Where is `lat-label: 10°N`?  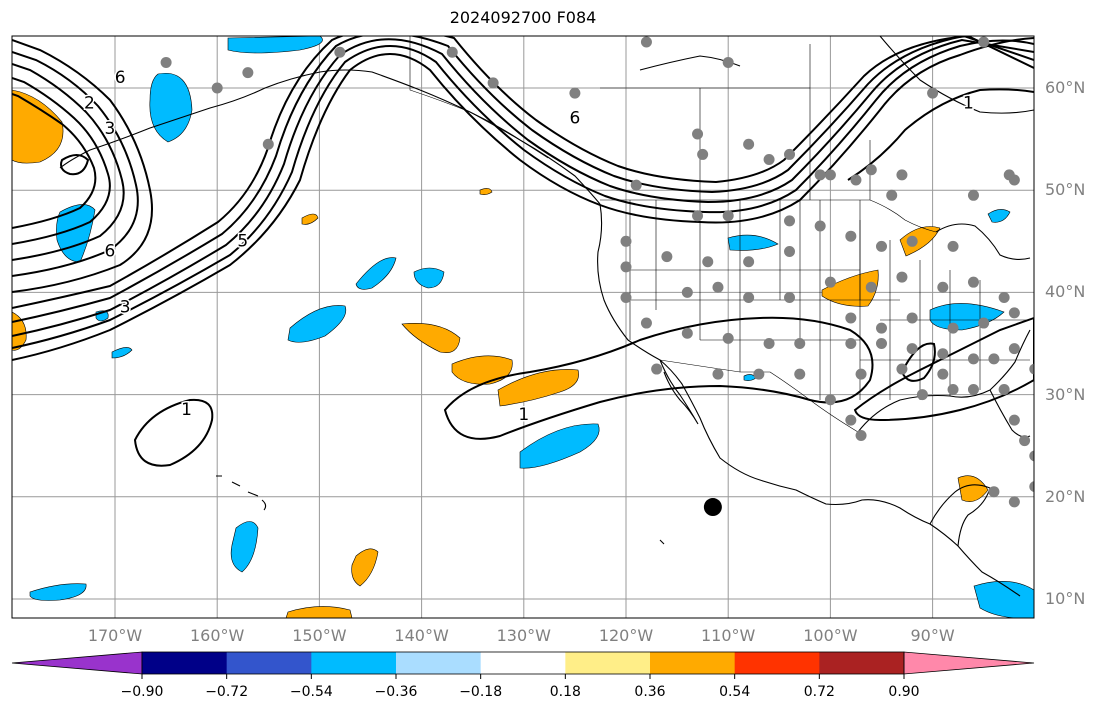
lat-label: 10°N is located at coordinates (1065, 598).